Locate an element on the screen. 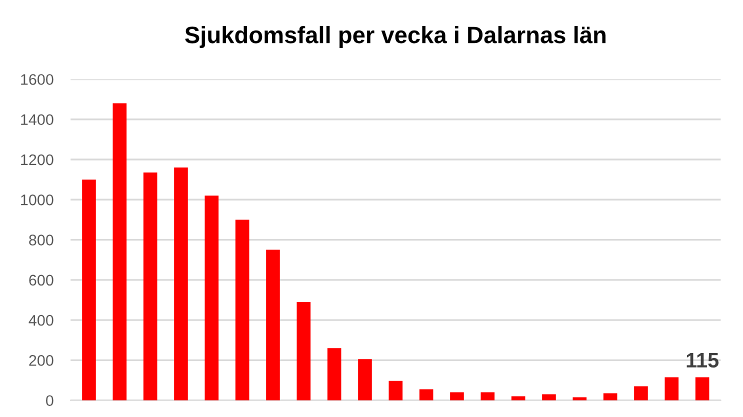 Image resolution: width=743 pixels, height=417 pixels. y-tick-label: 800 is located at coordinates (41, 240).